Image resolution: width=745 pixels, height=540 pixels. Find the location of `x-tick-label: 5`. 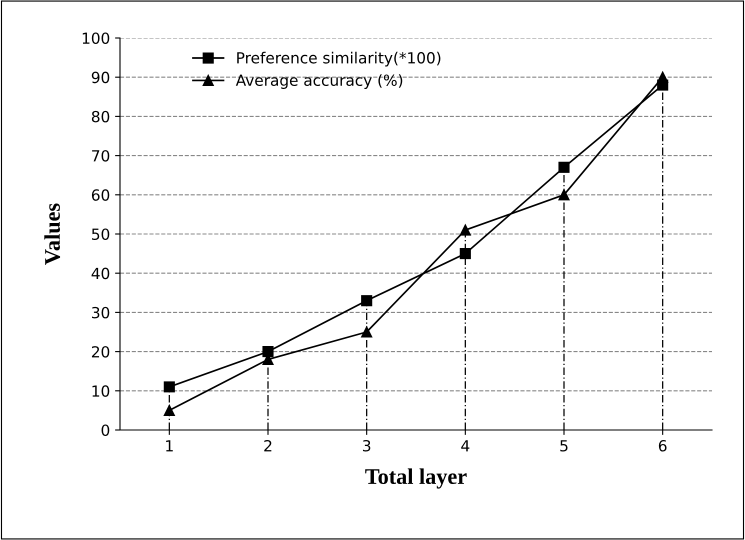

x-tick-label: 5 is located at coordinates (564, 446).